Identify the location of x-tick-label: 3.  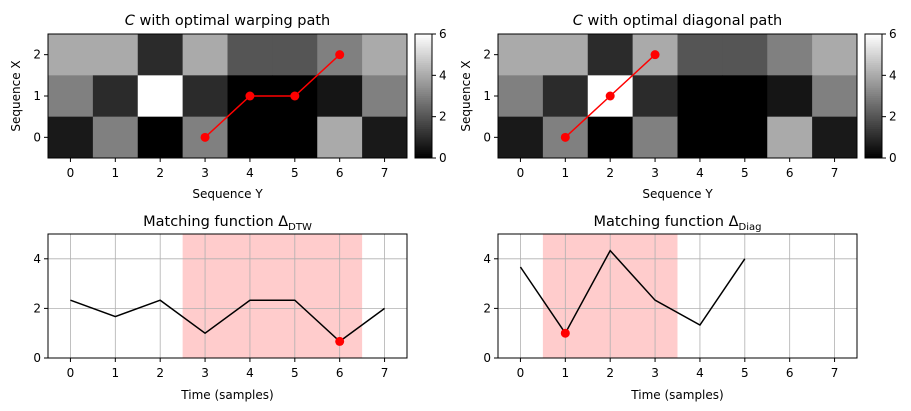
(205, 373).